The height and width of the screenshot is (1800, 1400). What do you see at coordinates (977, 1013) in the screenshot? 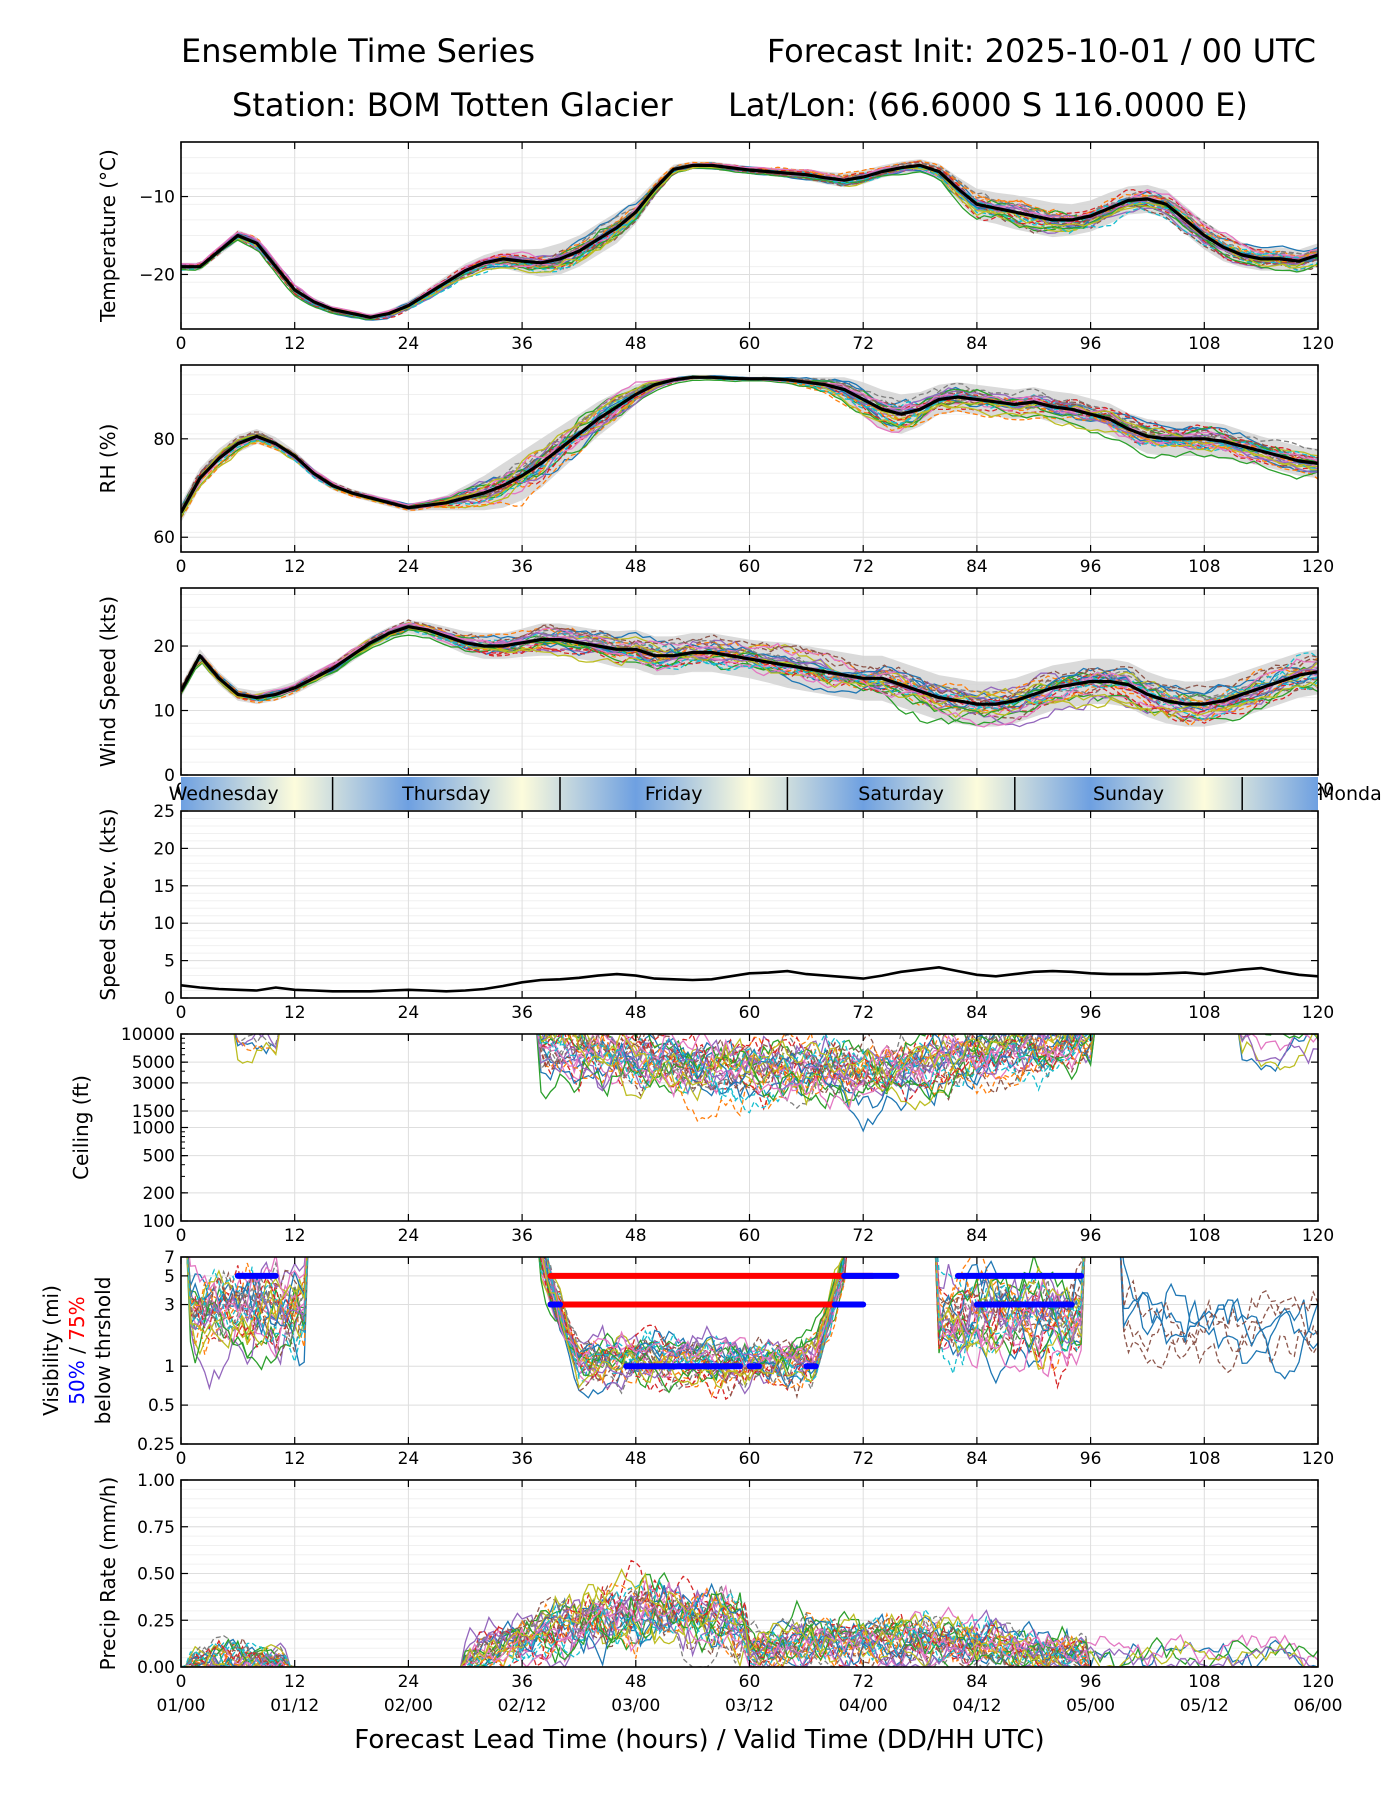
I see `speed_stdev-xtick-label: 84` at bounding box center [977, 1013].